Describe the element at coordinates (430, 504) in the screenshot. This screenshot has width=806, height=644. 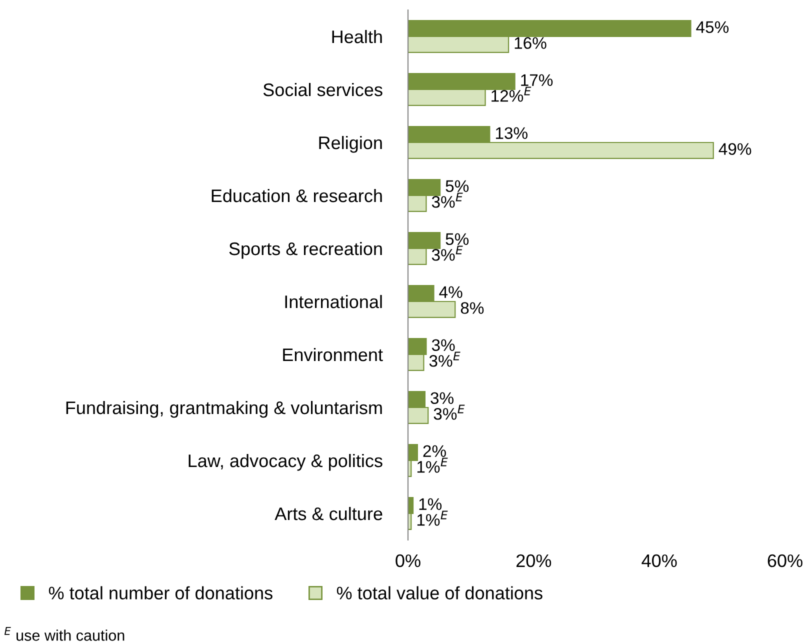
I see `data-label: 1%` at that location.